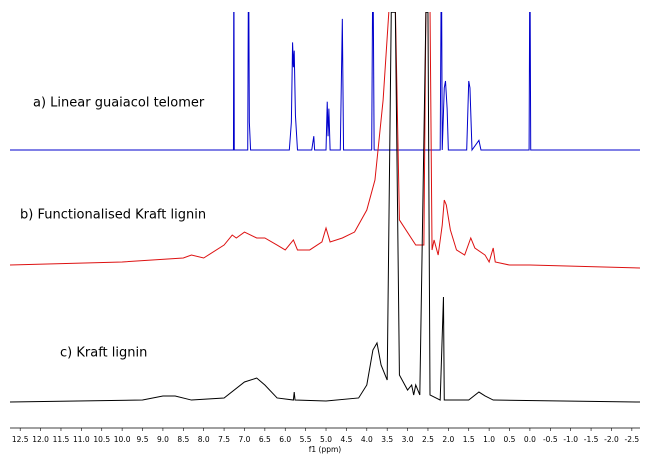 This screenshot has width=646, height=459. What do you see at coordinates (510, 439) in the screenshot?
I see `x-tick-label: 0.5` at bounding box center [510, 439].